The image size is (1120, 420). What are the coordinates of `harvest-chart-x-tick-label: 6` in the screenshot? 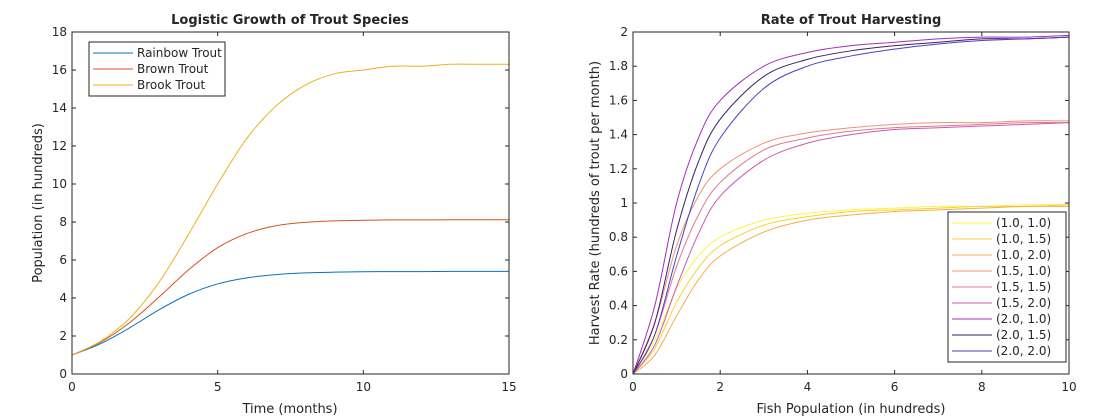 It's located at (895, 387).